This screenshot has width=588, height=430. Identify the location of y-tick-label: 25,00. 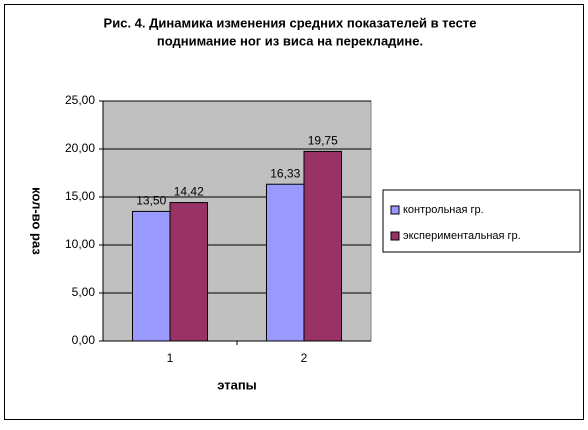
(80, 100).